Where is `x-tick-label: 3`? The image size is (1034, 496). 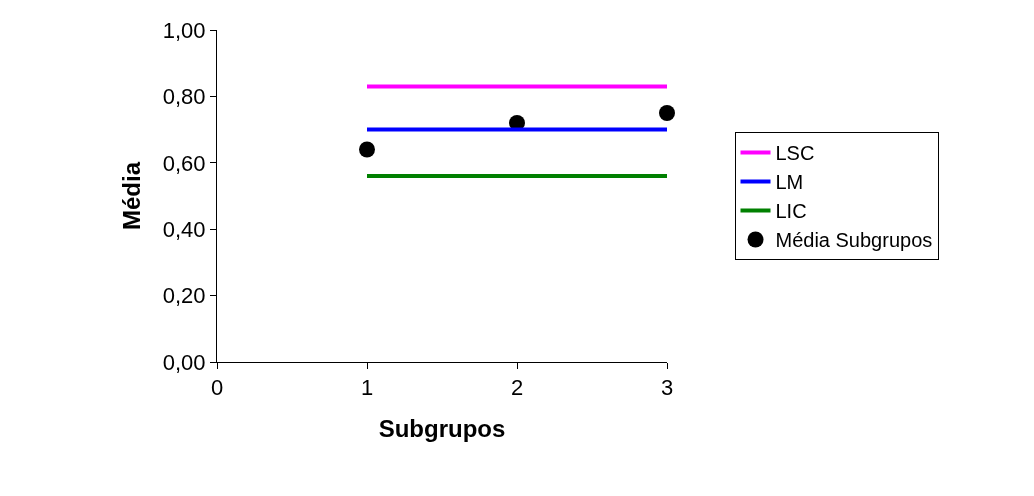 x-tick-label: 3 is located at coordinates (667, 388).